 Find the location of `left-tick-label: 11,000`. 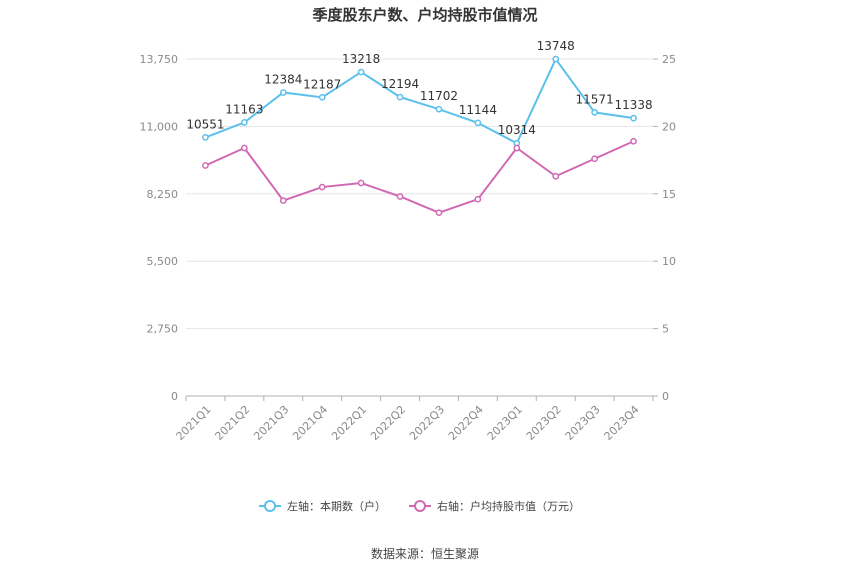

left-tick-label: 11,000 is located at coordinates (159, 126).